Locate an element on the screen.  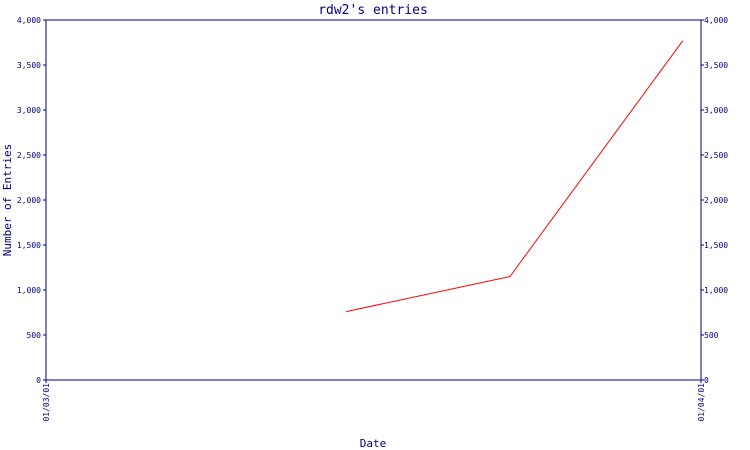
left-y-axis: 0 500 1,000 1,500 2,000 2,500 3,000 3,500 4,000 is located at coordinates (31, 200).